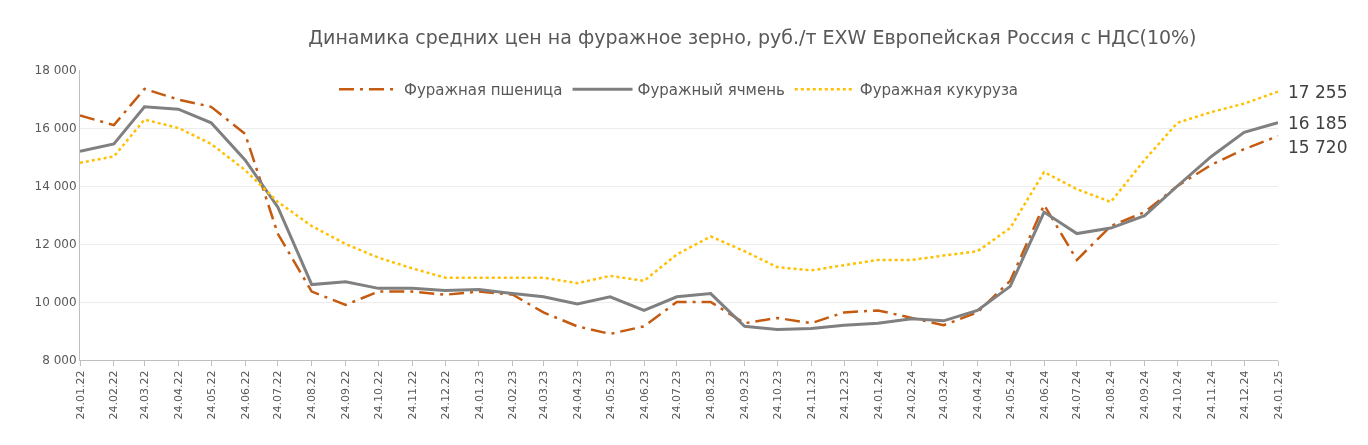  What do you see at coordinates (1044, 395) in the screenshot?
I see `x-tick-label: 24.06.24` at bounding box center [1044, 395].